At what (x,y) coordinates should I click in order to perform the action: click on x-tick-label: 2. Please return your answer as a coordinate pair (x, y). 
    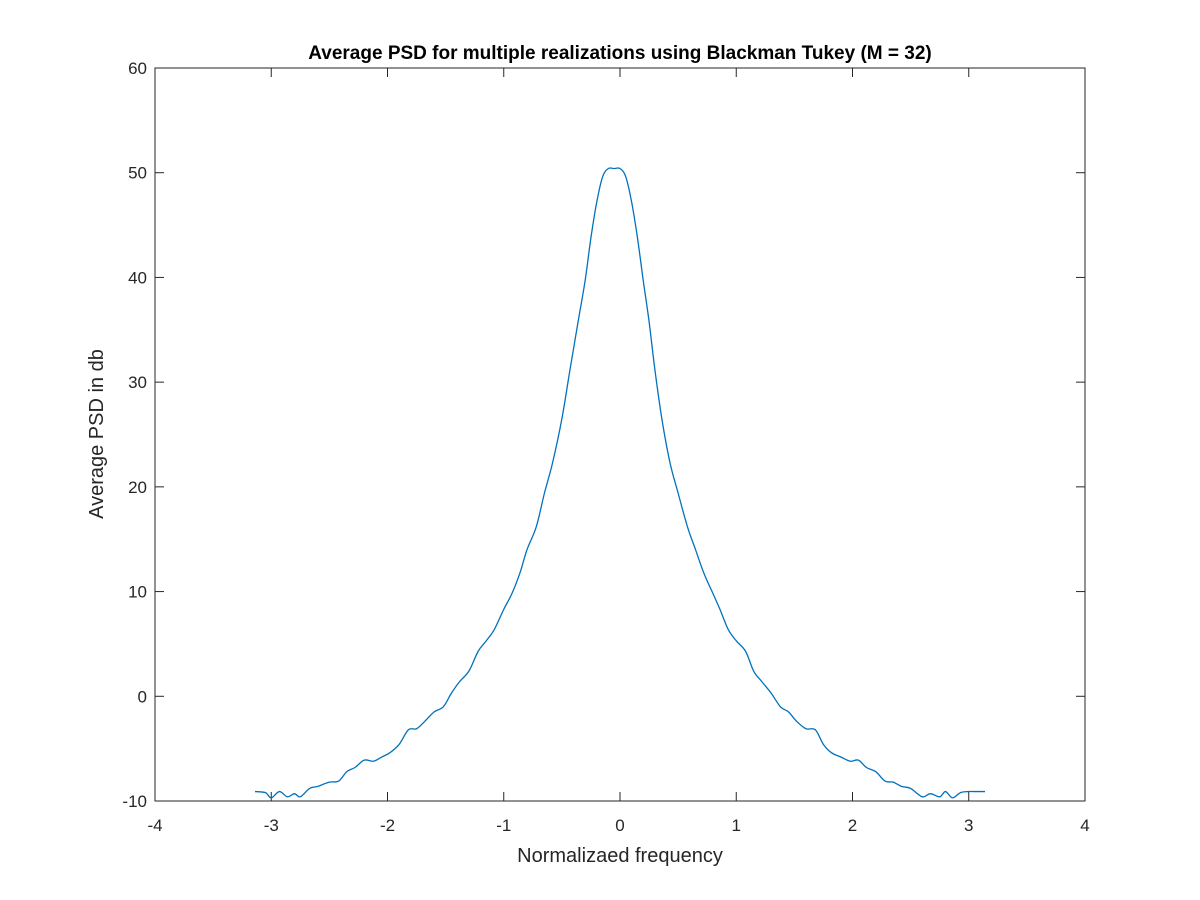
    Looking at the image, I should click on (852, 825).